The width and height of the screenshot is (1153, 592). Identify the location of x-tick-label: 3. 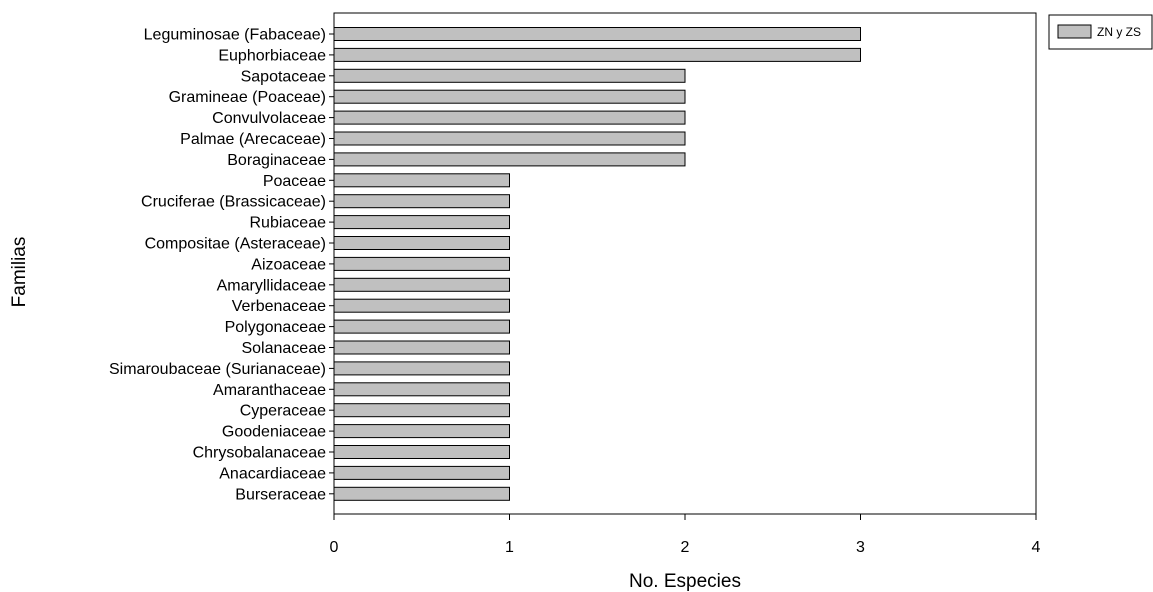
(860, 547).